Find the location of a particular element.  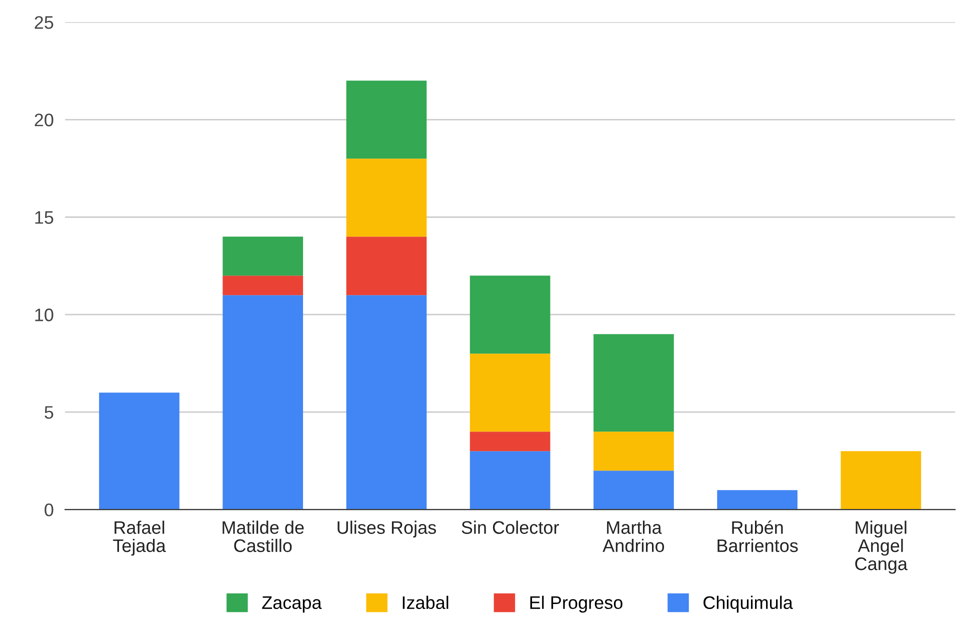

legend-label: Zacapa is located at coordinates (292, 604).